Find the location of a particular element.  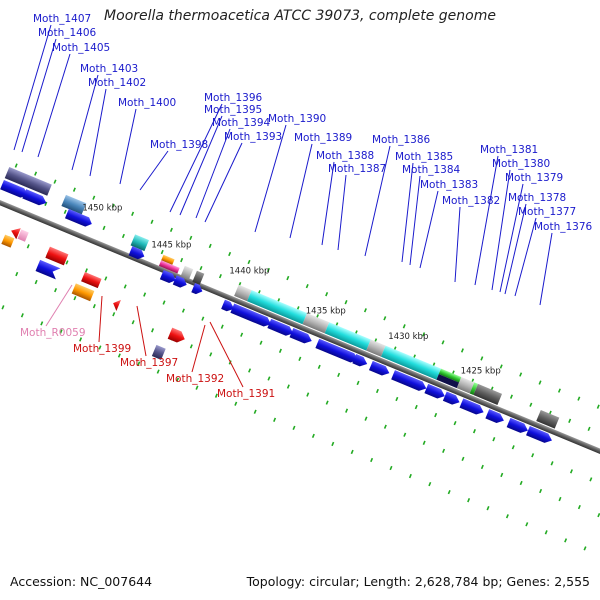

gene-label: Moth_1379 is located at coordinates (534, 178).